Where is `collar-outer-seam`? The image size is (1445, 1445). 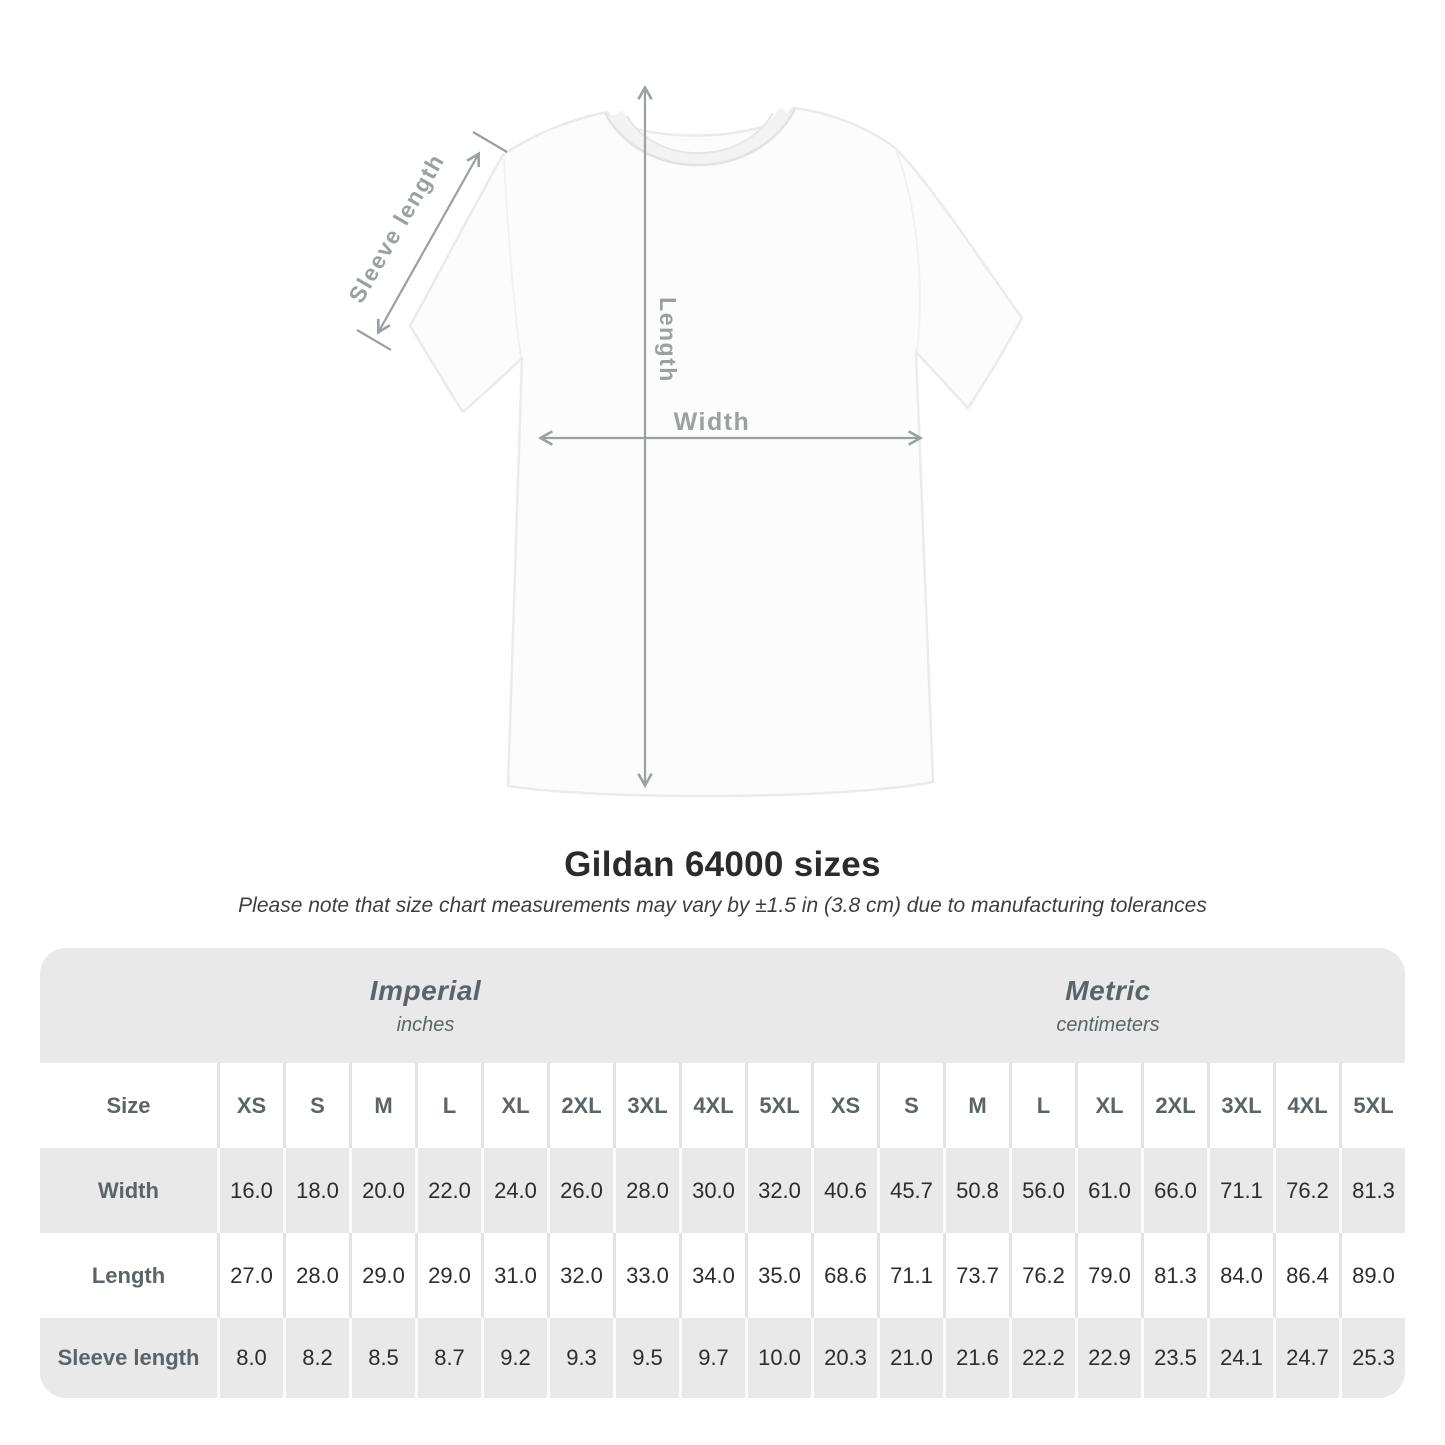
collar-outer-seam is located at coordinates (700, 137).